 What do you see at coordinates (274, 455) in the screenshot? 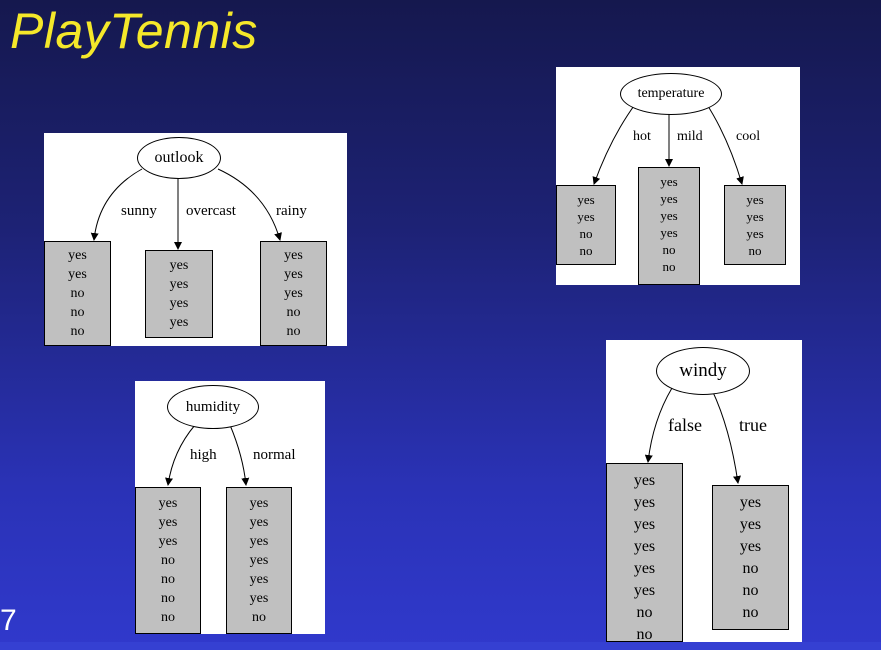
I see `edge-label-normal: normal` at bounding box center [274, 455].